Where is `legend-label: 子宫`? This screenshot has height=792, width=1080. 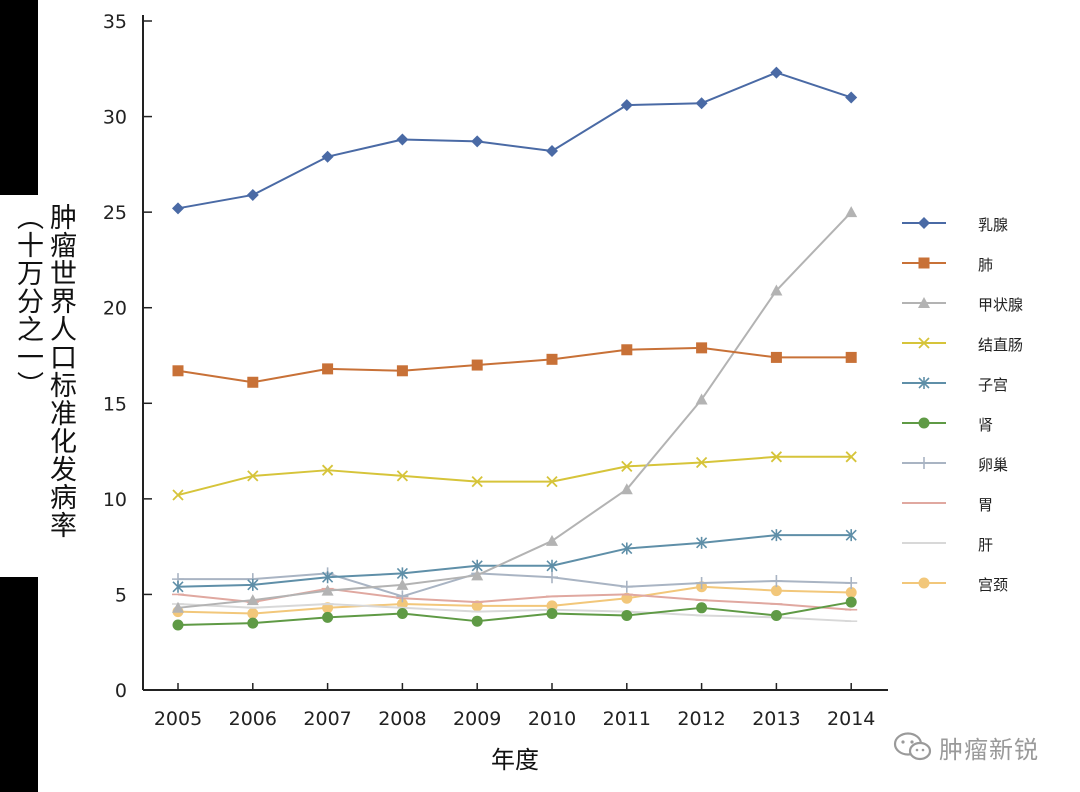
legend-label: 子宫 is located at coordinates (993, 385).